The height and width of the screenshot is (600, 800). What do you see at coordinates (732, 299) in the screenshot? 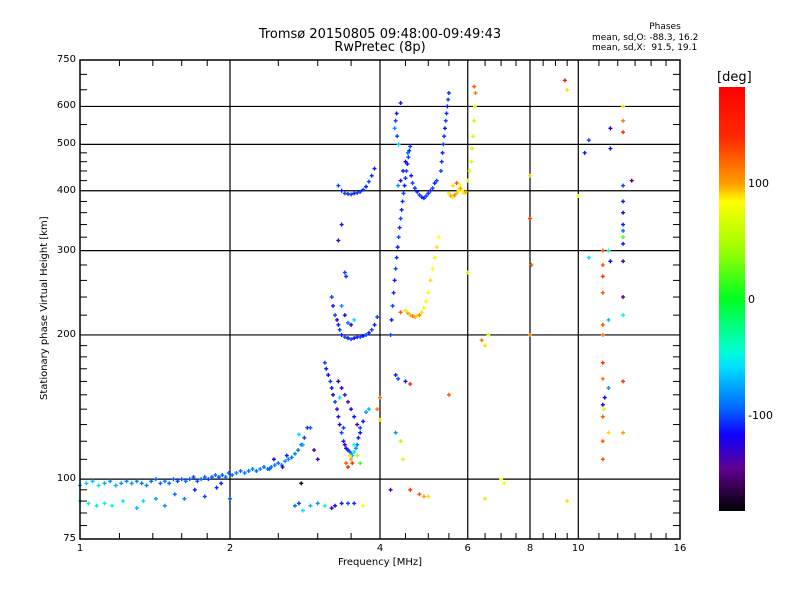
I see `colorbar` at bounding box center [732, 299].